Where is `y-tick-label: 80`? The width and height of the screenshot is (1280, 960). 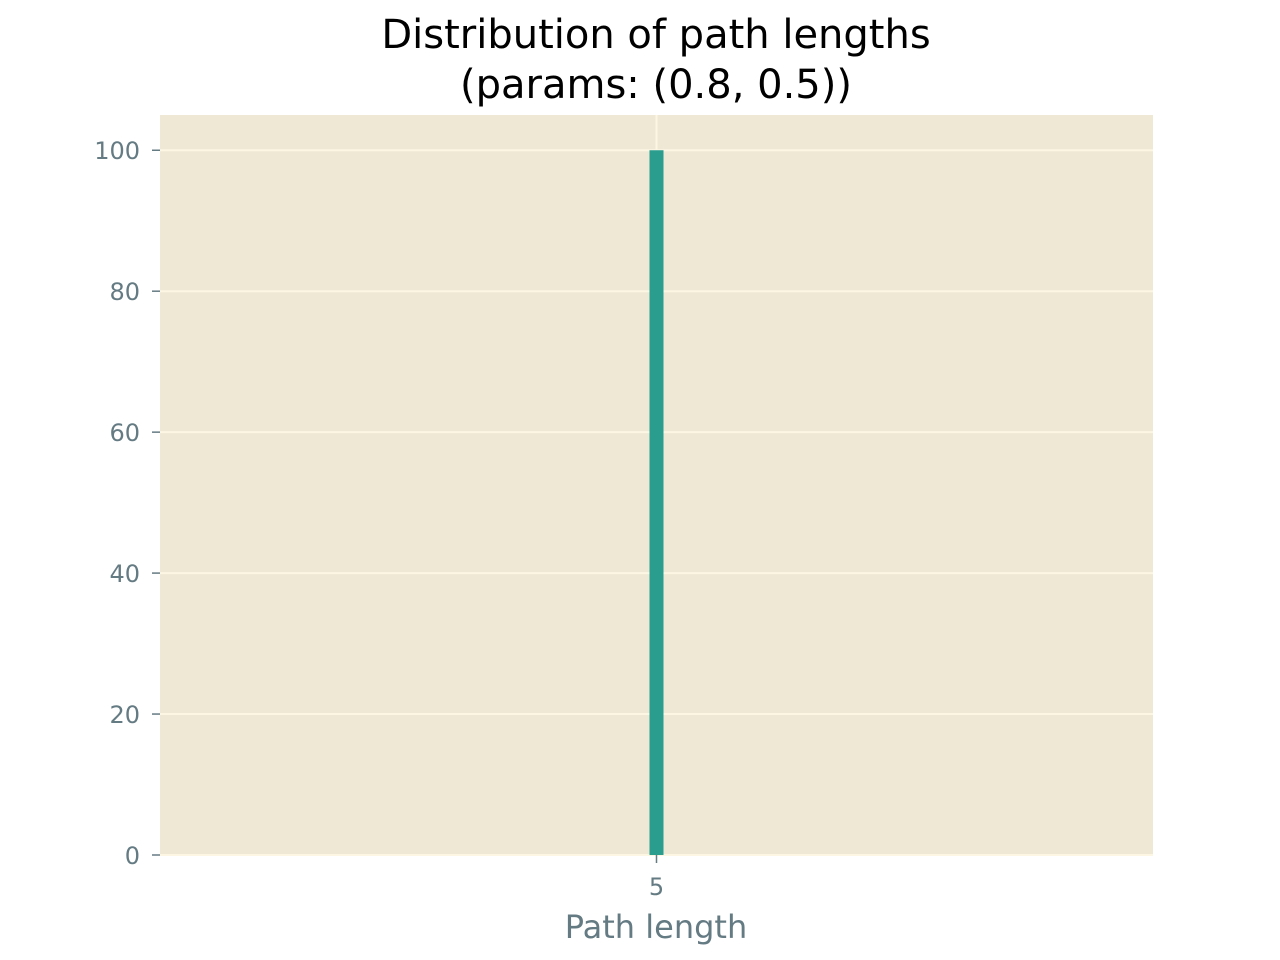
y-tick-label: 80 is located at coordinates (124, 292).